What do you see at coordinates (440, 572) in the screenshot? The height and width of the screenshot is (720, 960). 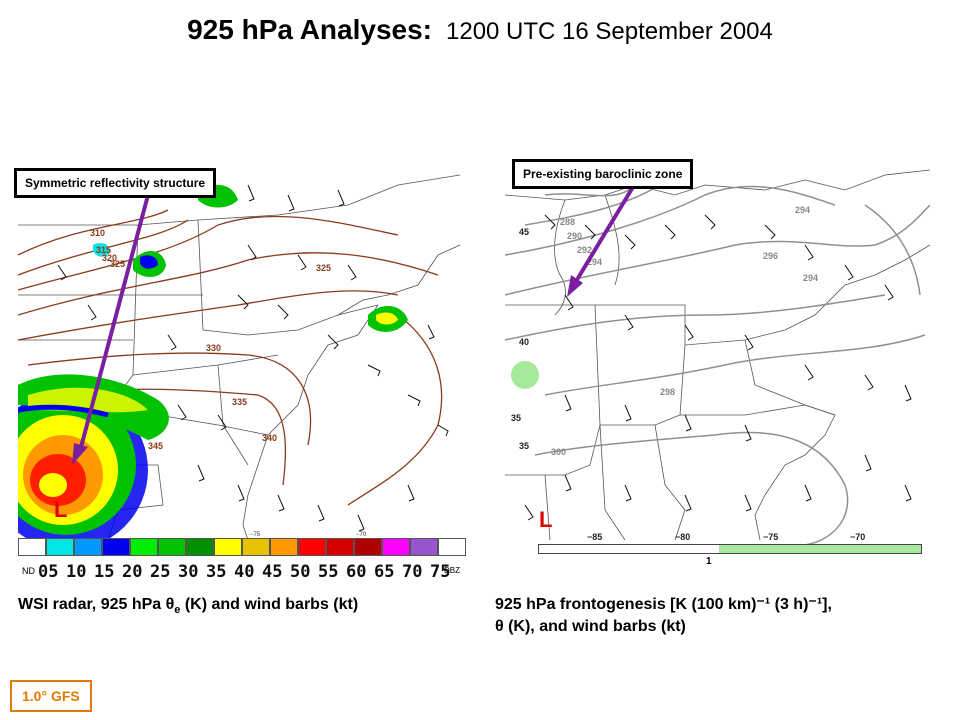 I see `colorbar-label: 75` at bounding box center [440, 572].